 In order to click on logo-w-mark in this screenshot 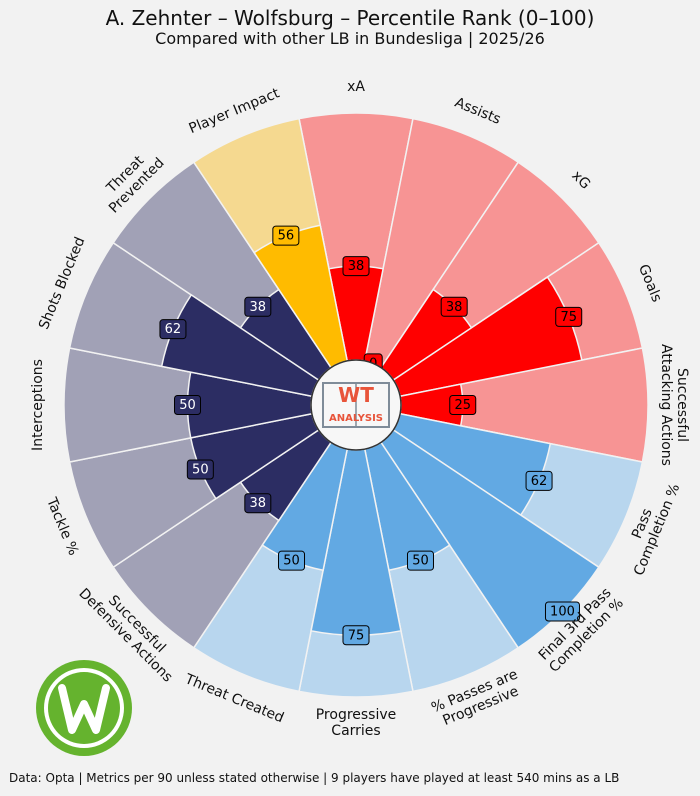, I will do `click(84, 709)`.